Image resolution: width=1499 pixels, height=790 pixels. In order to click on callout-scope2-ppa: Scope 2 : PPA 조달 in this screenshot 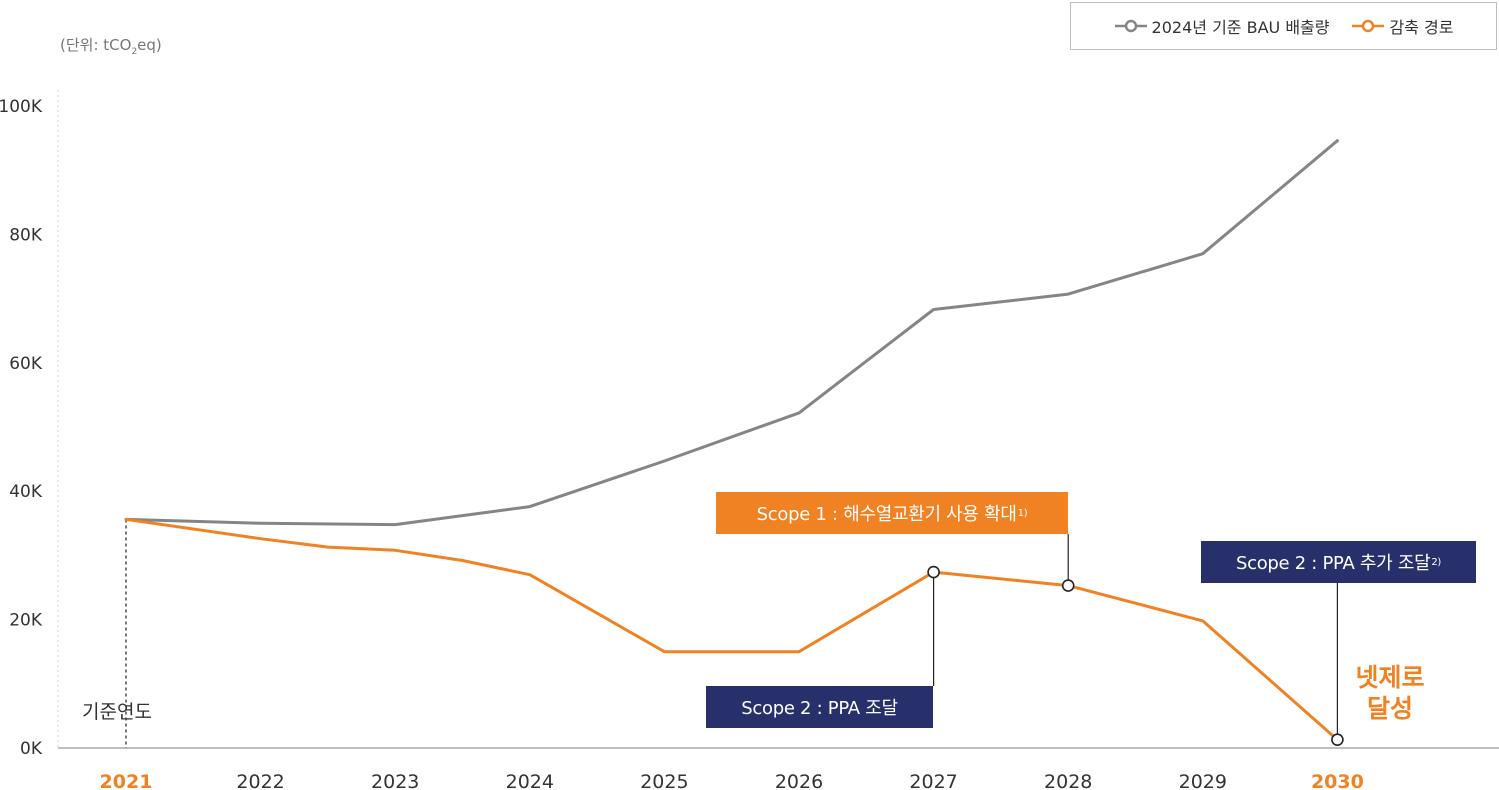, I will do `click(819, 707)`.